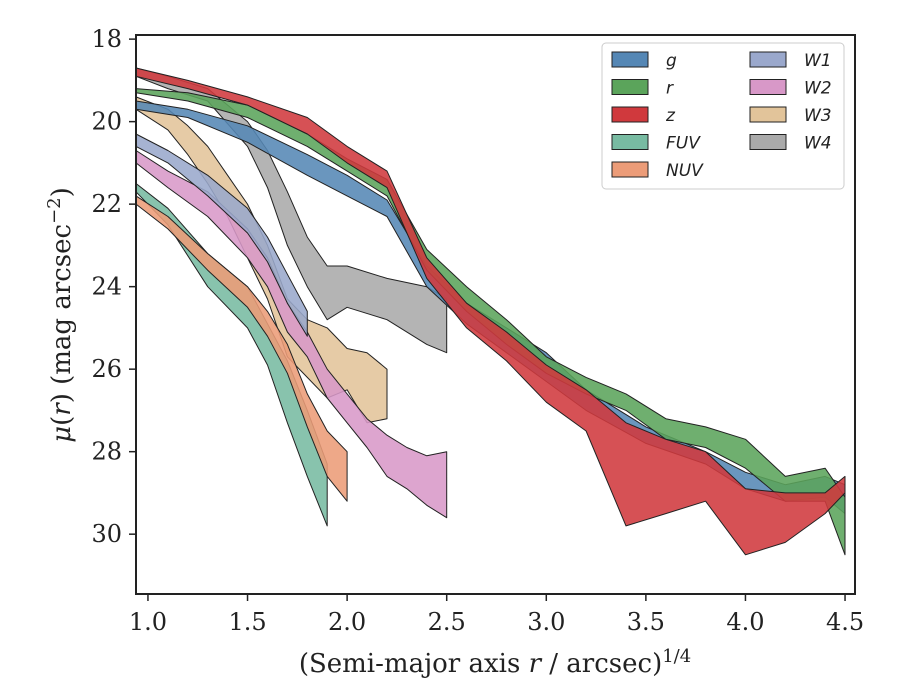 The height and width of the screenshot is (700, 900). What do you see at coordinates (447, 622) in the screenshot?
I see `x-tick-label: 2.5` at bounding box center [447, 622].